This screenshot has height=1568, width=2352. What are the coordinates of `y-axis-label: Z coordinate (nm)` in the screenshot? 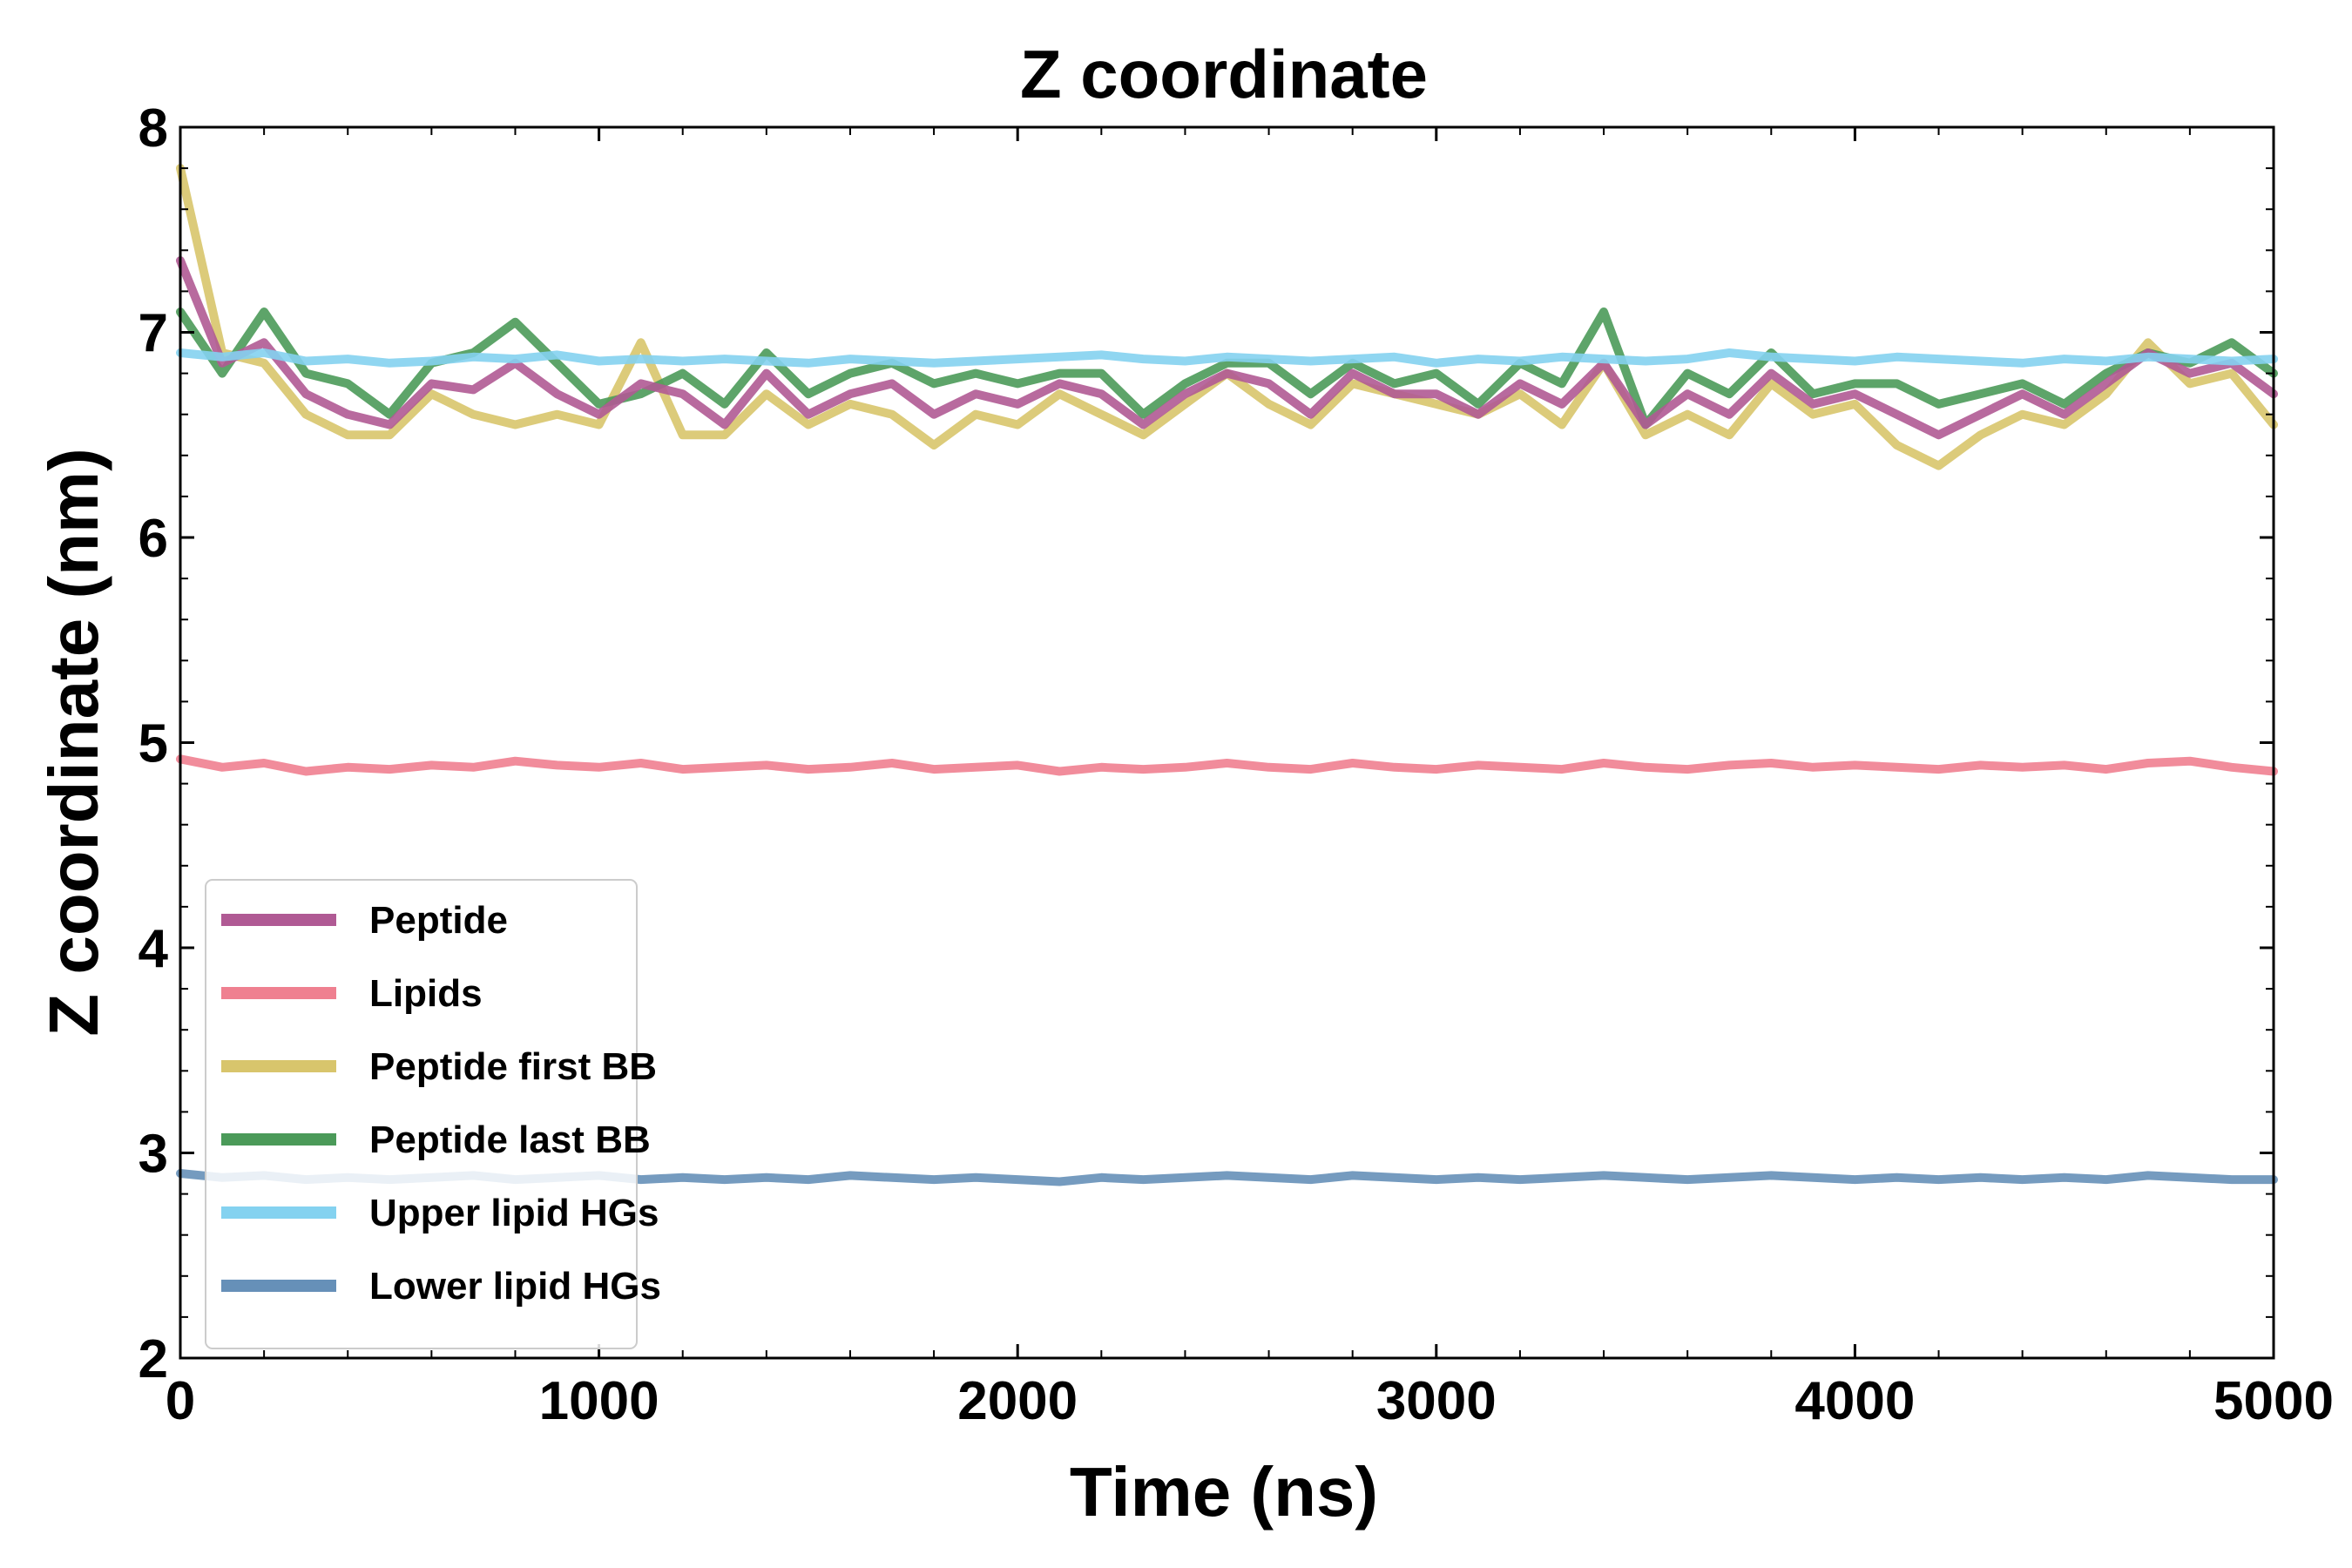 It's located at (74, 742).